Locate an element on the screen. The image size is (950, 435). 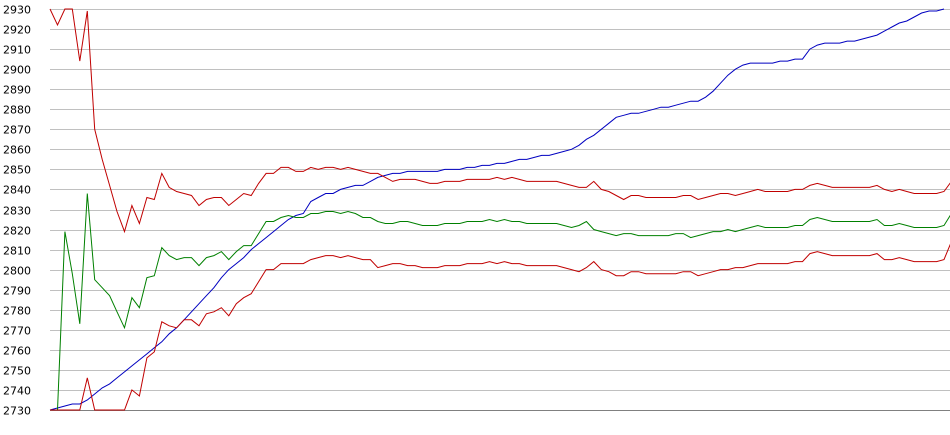
y-tick-label: 2850 is located at coordinates (17, 170).